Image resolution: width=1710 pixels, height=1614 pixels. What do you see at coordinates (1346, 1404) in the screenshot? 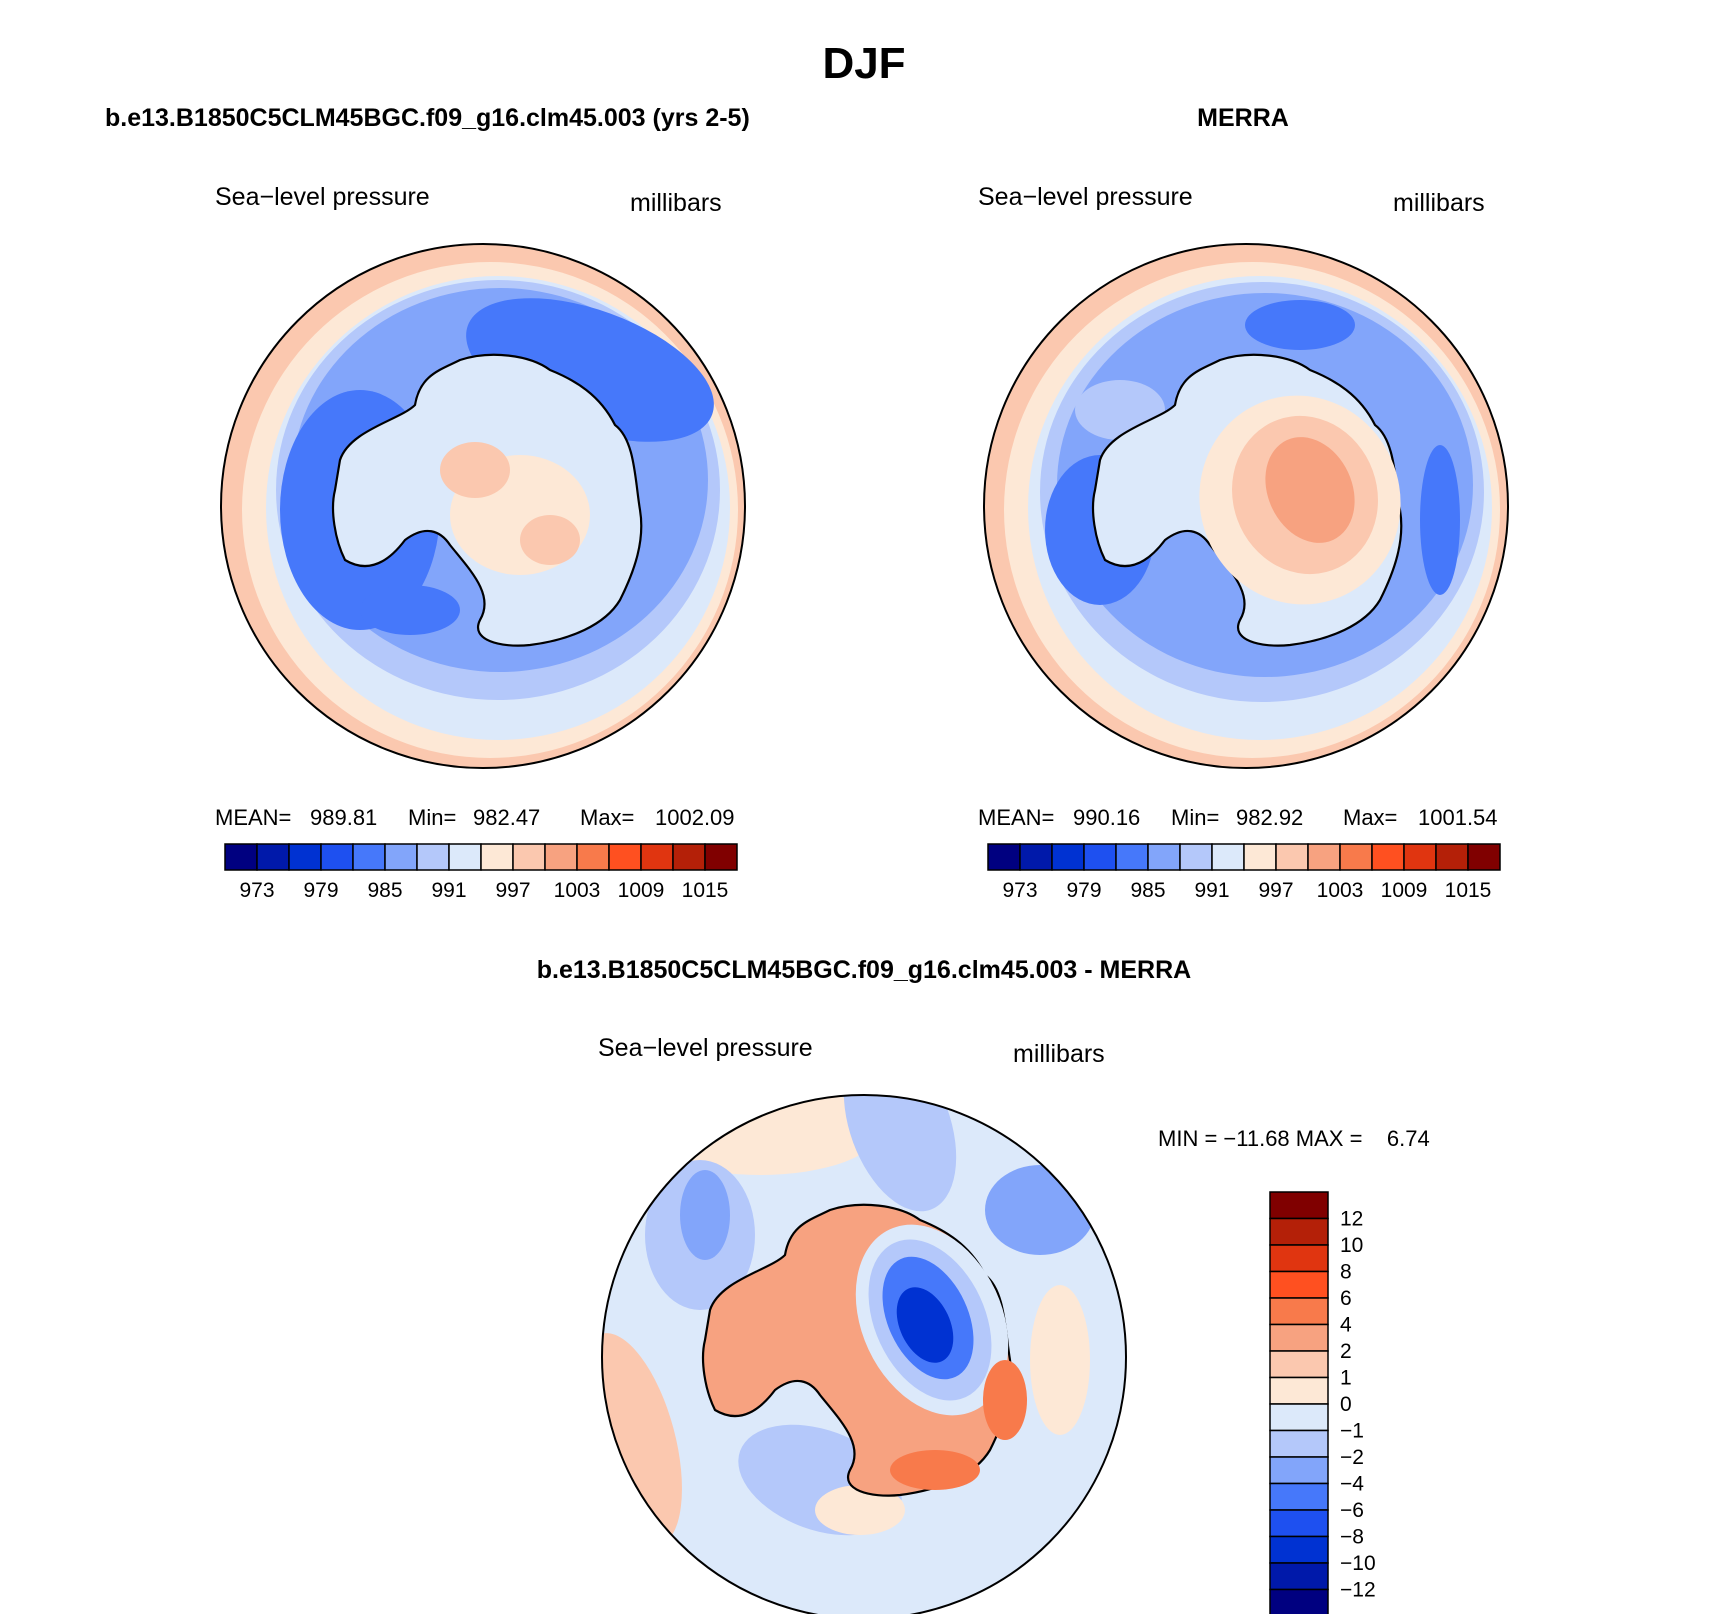
I see `colorbar-tick-label: 0` at bounding box center [1346, 1404].